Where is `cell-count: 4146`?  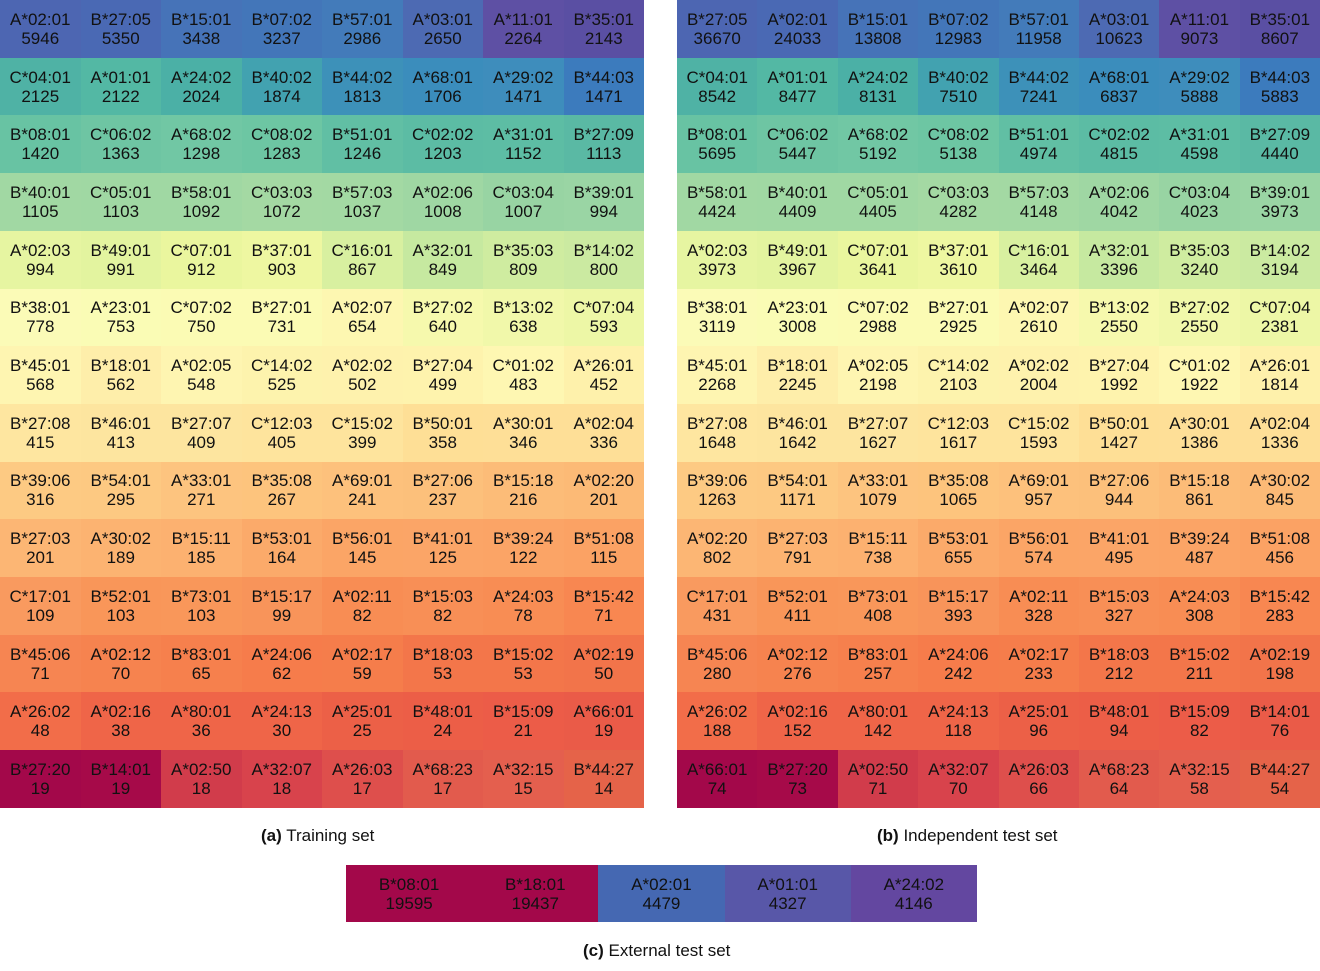
cell-count: 4146 is located at coordinates (913, 903).